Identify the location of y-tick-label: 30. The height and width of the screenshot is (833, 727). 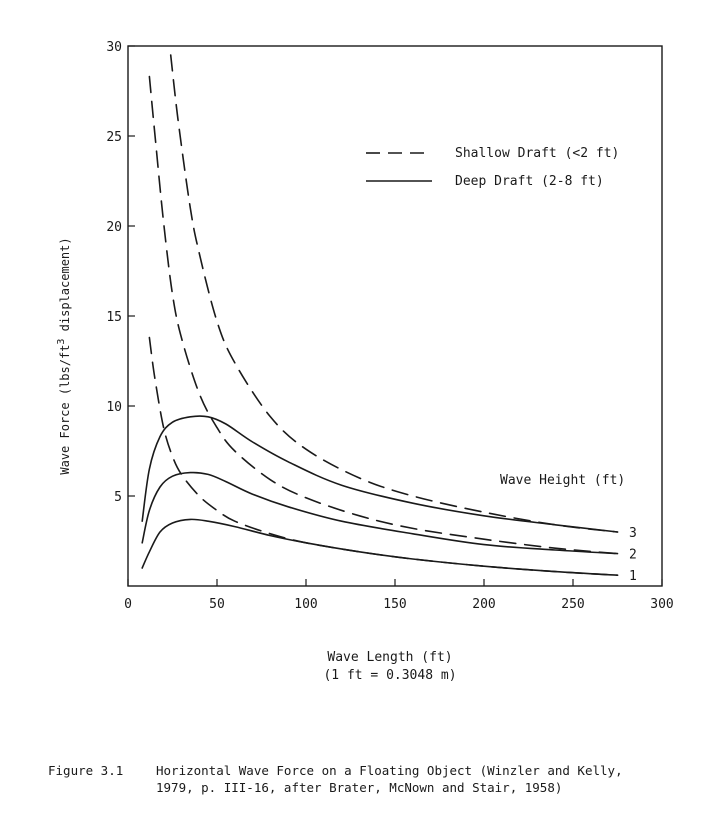
(114, 47).